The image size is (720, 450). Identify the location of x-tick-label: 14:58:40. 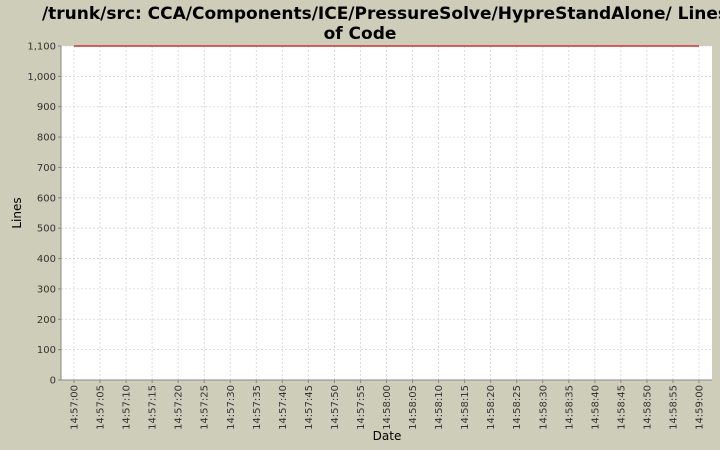
(595, 407).